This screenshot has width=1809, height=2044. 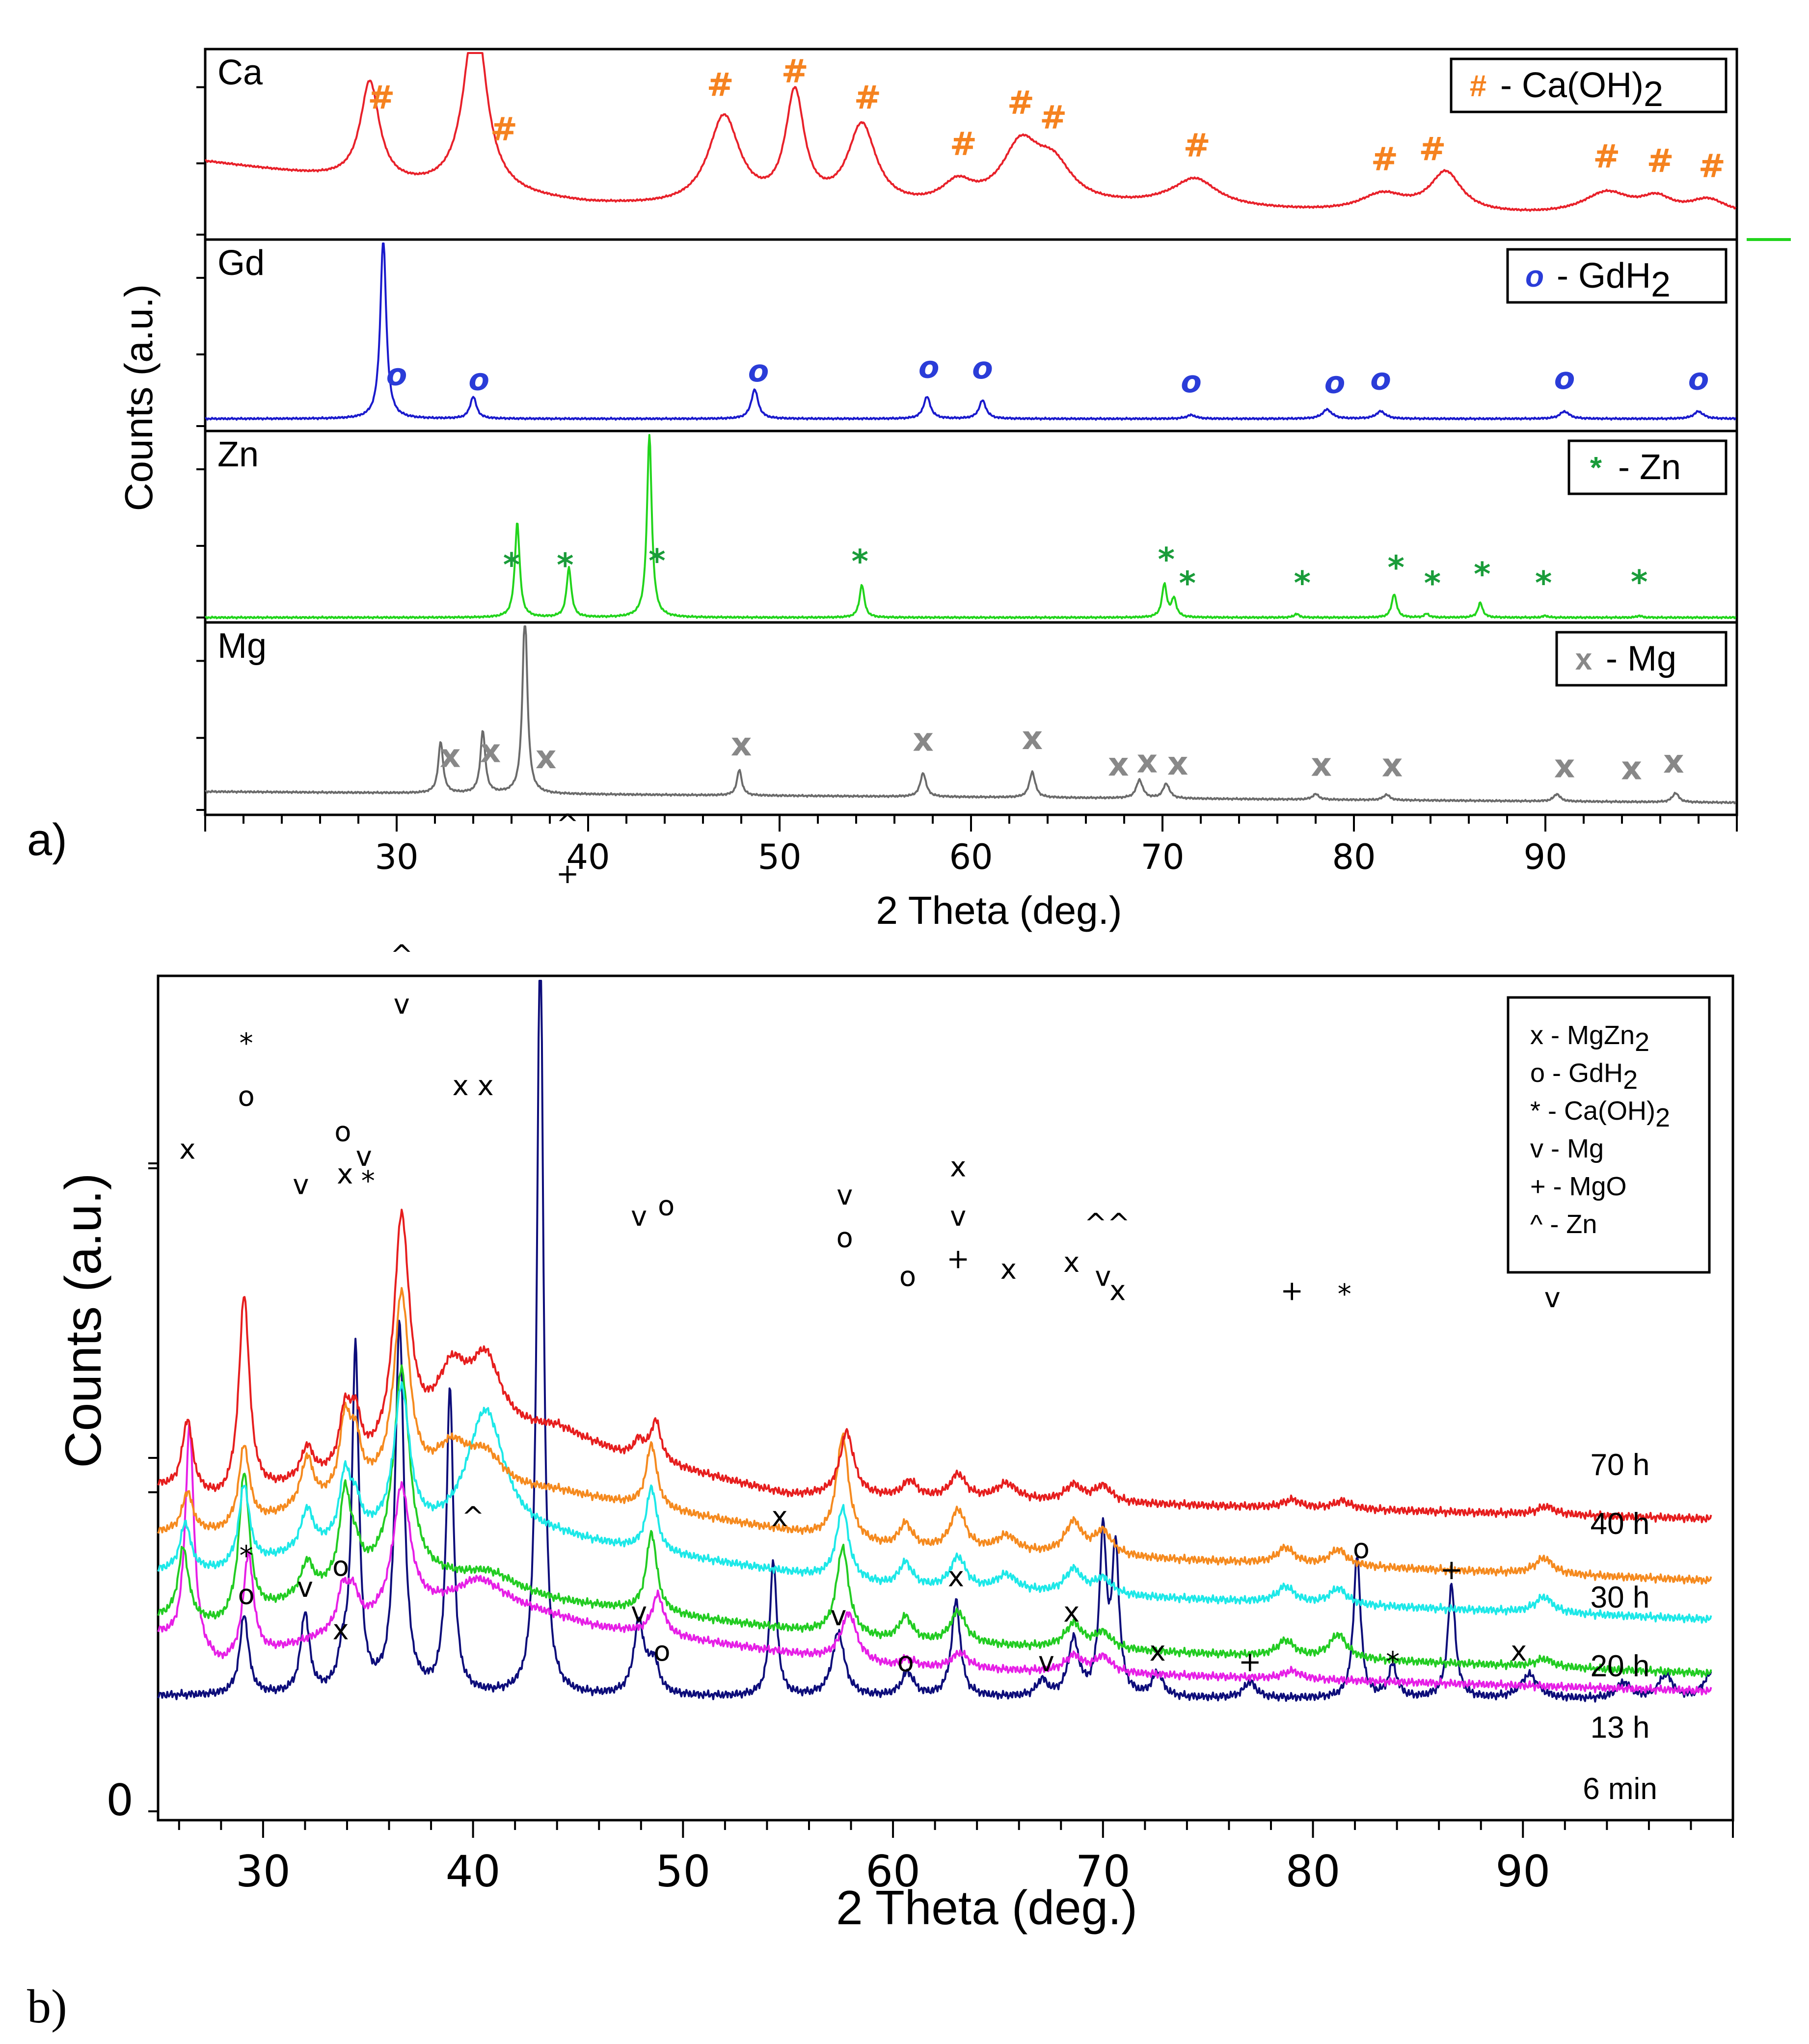 I want to click on series-70-h-line, so click(x=935, y=1366).